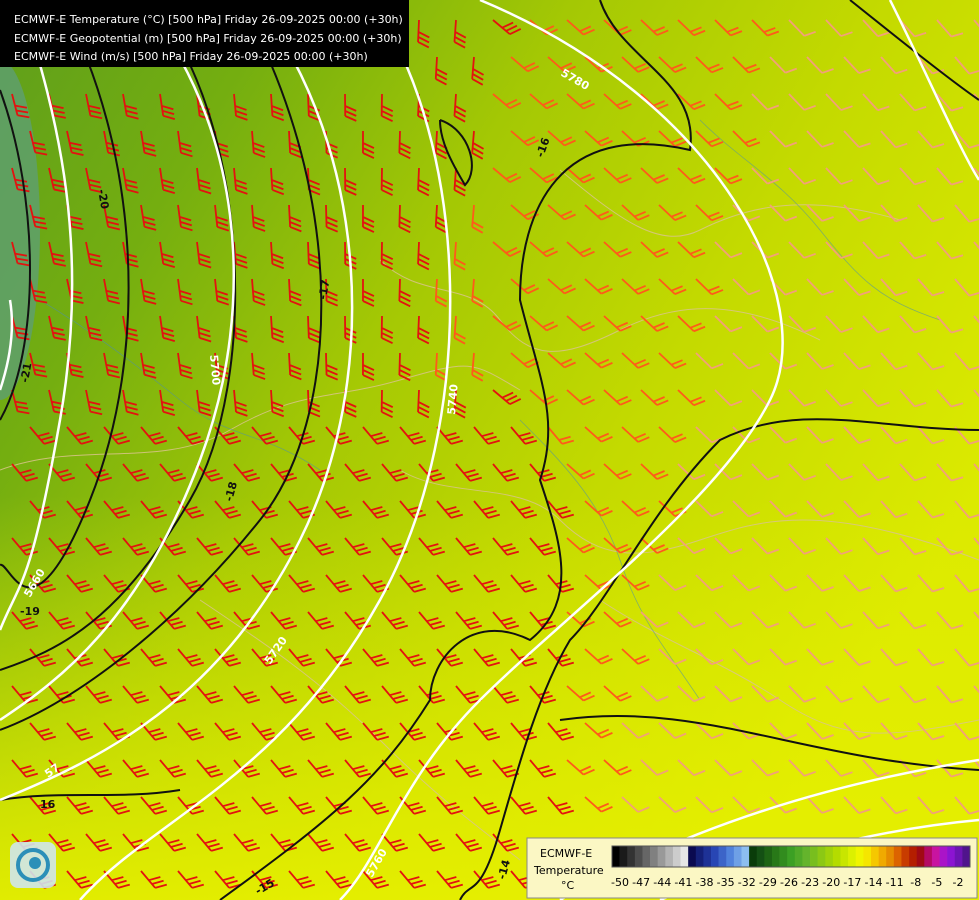 This screenshot has height=900, width=979. Describe the element at coordinates (936, 882) in the screenshot. I see `legend-tick-label: -5` at that location.